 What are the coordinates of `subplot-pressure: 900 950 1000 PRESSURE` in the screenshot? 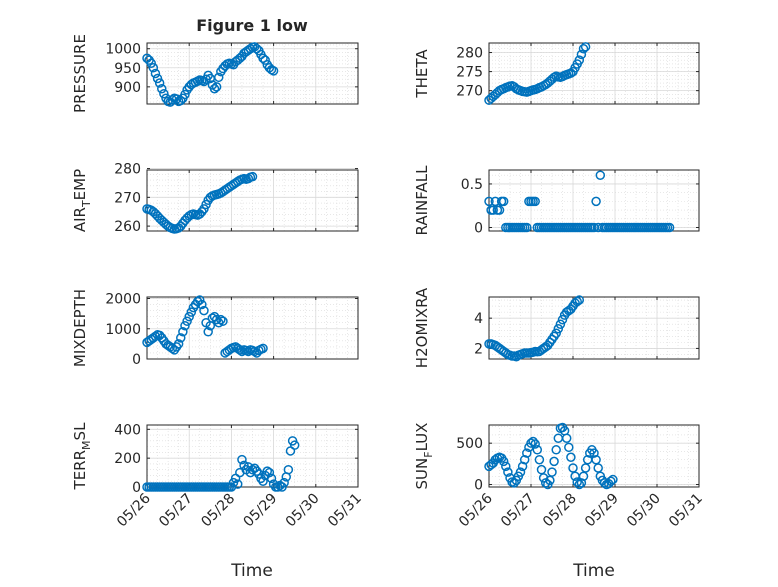 It's located at (215, 73).